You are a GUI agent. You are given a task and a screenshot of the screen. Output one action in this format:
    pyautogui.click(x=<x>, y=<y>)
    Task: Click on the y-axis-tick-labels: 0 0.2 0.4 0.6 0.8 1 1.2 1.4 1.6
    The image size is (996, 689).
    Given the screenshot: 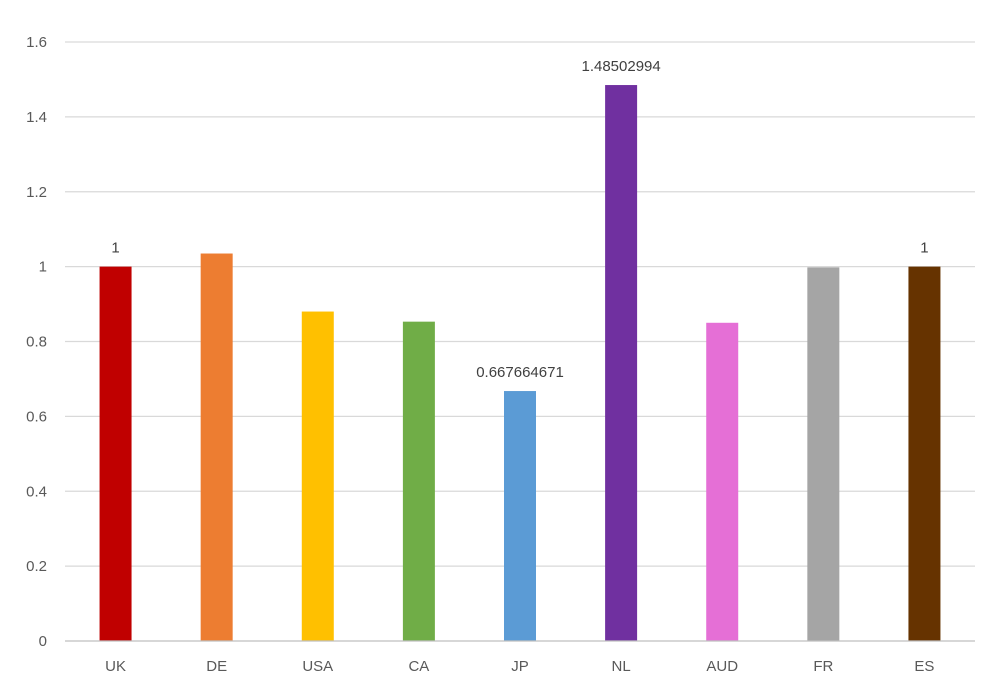 What is the action you would take?
    pyautogui.click(x=36, y=342)
    